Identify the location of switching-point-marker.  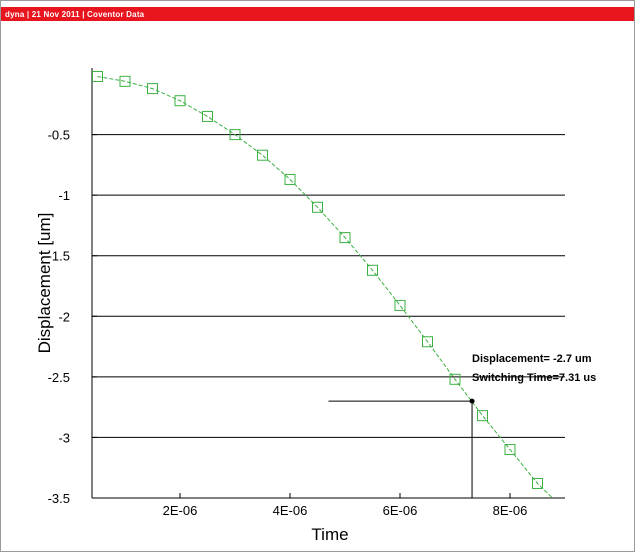
(472, 401).